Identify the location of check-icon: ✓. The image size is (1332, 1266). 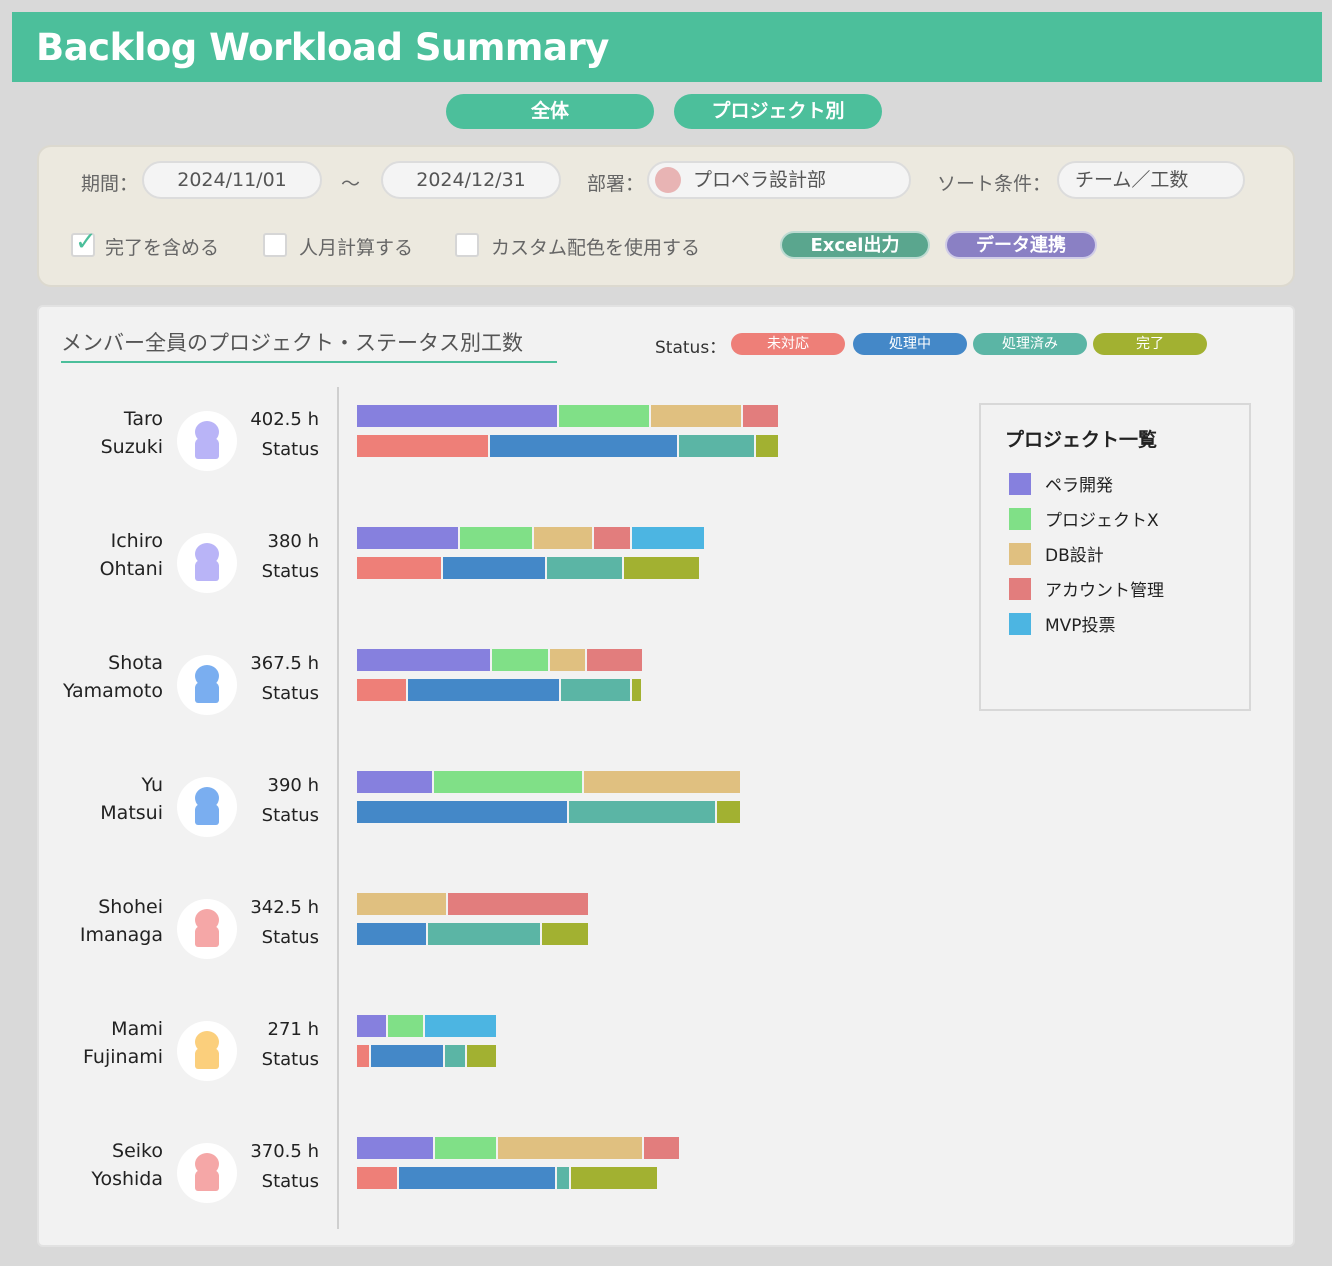
(86, 242).